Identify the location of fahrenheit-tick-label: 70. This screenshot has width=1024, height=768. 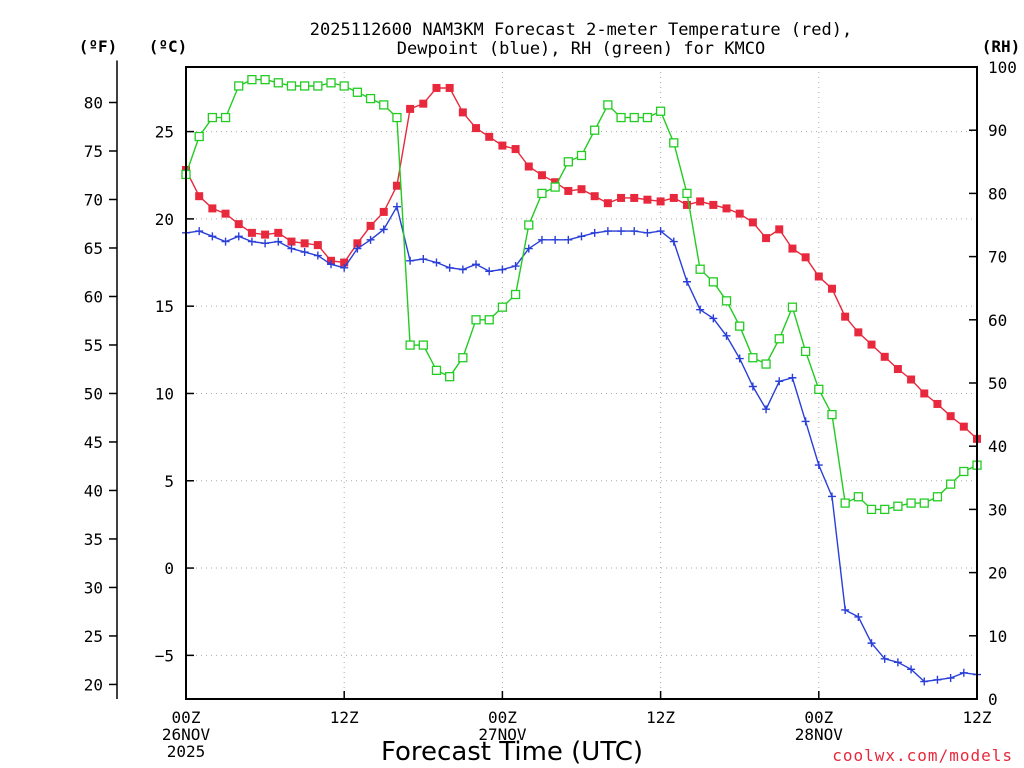
(93, 199).